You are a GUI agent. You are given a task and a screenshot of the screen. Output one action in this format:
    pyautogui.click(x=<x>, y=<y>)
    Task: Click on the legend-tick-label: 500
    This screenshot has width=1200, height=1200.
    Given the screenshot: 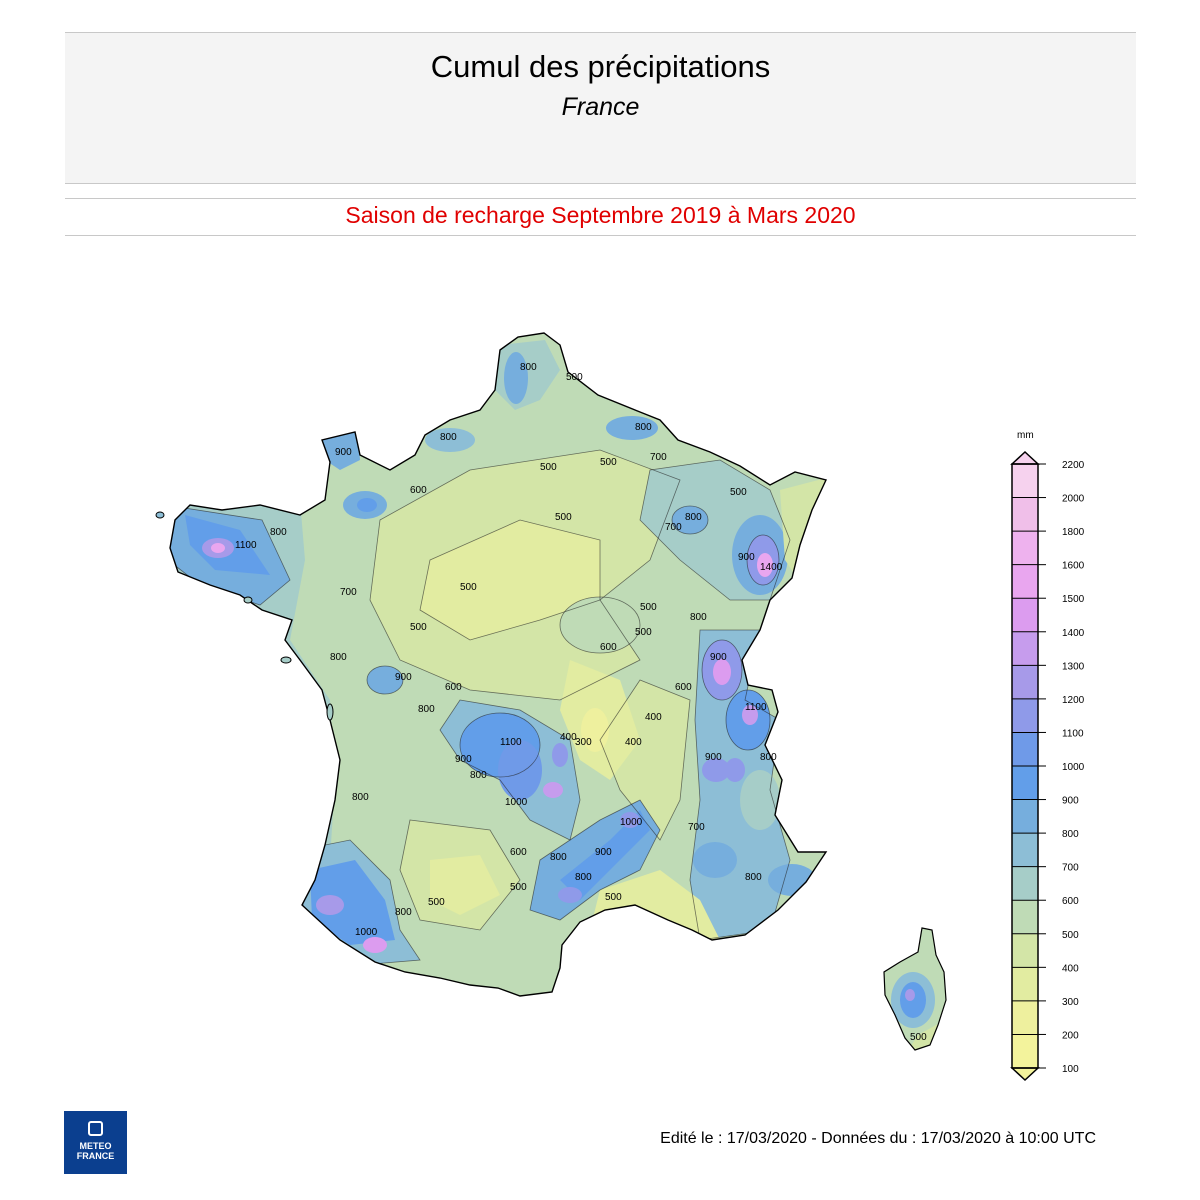 What is the action you would take?
    pyautogui.click(x=1070, y=935)
    